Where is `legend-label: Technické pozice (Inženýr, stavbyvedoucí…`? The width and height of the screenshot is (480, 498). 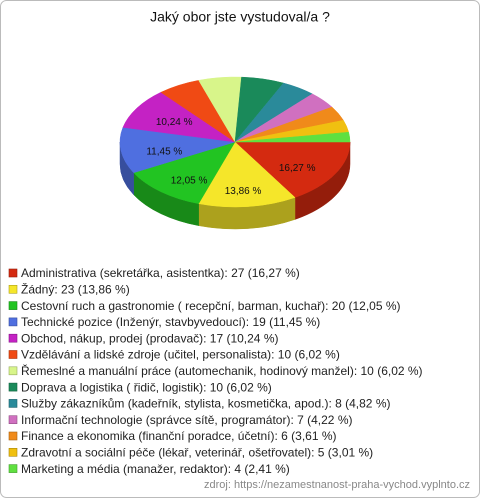
legend-label: Technické pozice (Inženýr, stavbyvedoucí… is located at coordinates (170, 322).